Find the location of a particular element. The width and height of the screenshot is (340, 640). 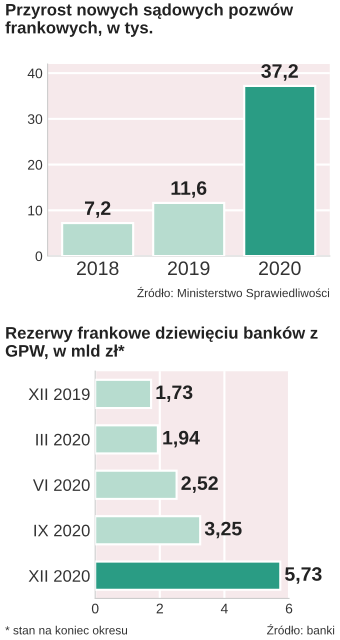

y-tick-label: 30 is located at coordinates (35, 119).